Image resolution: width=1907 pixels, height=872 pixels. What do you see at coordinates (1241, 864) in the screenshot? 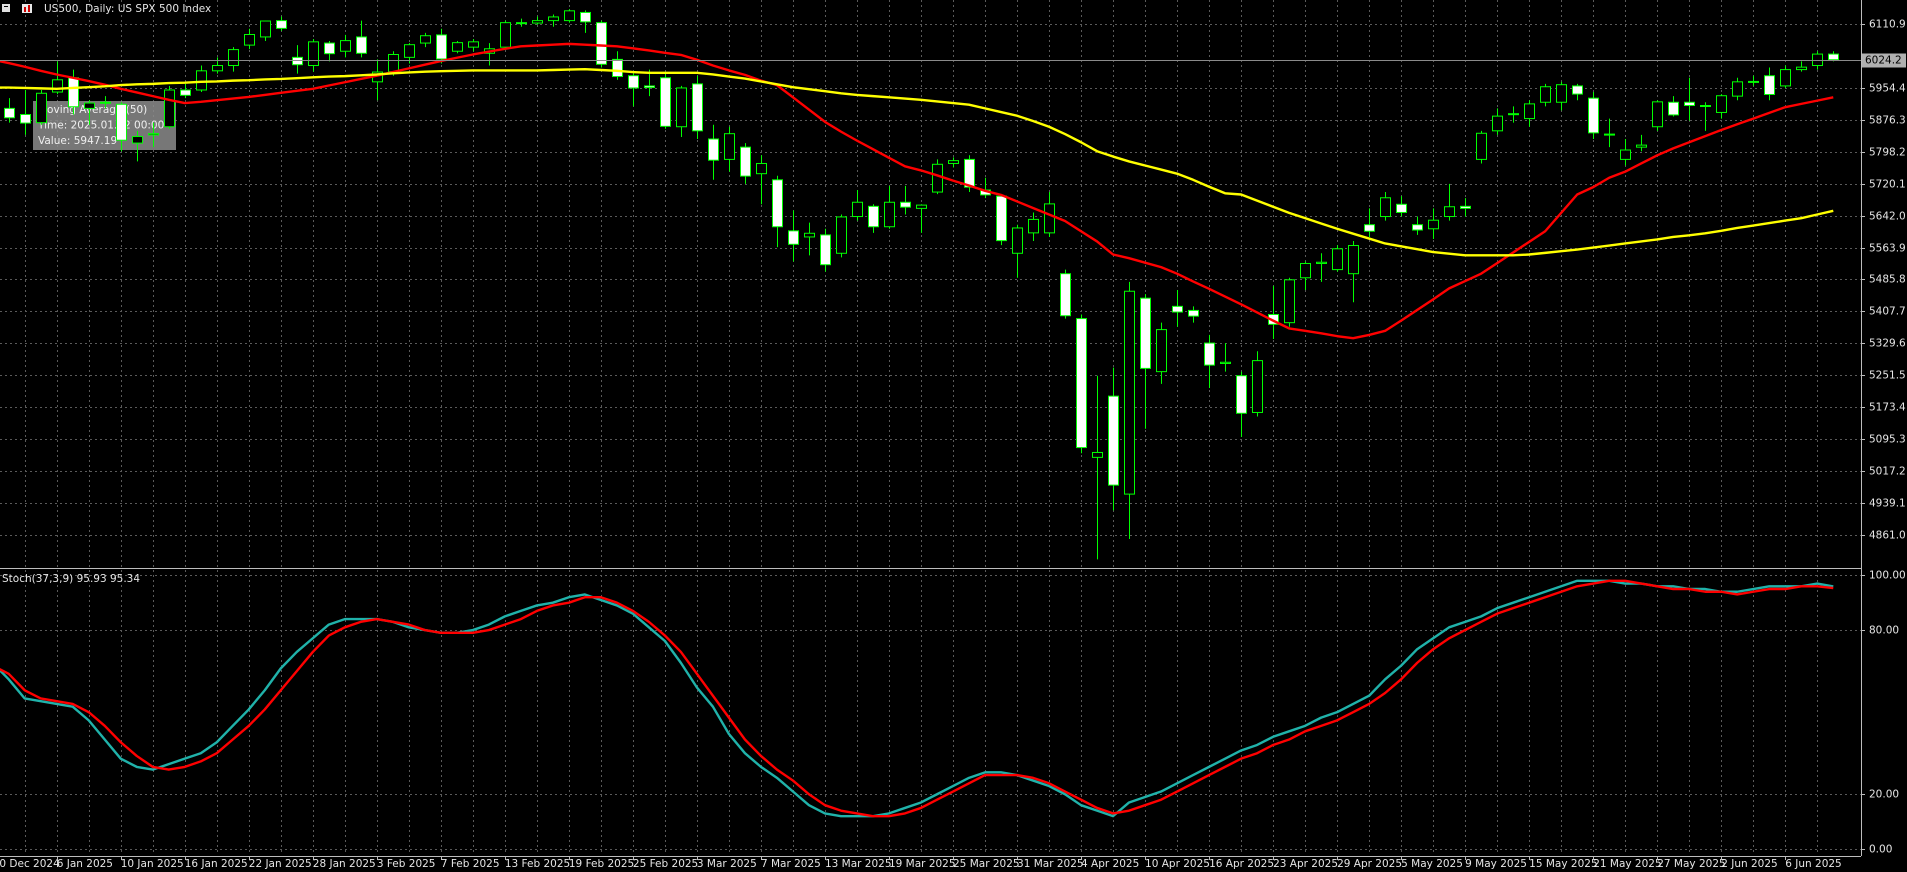
I see `x-tick-label: 16 Apr 2025` at bounding box center [1241, 864].